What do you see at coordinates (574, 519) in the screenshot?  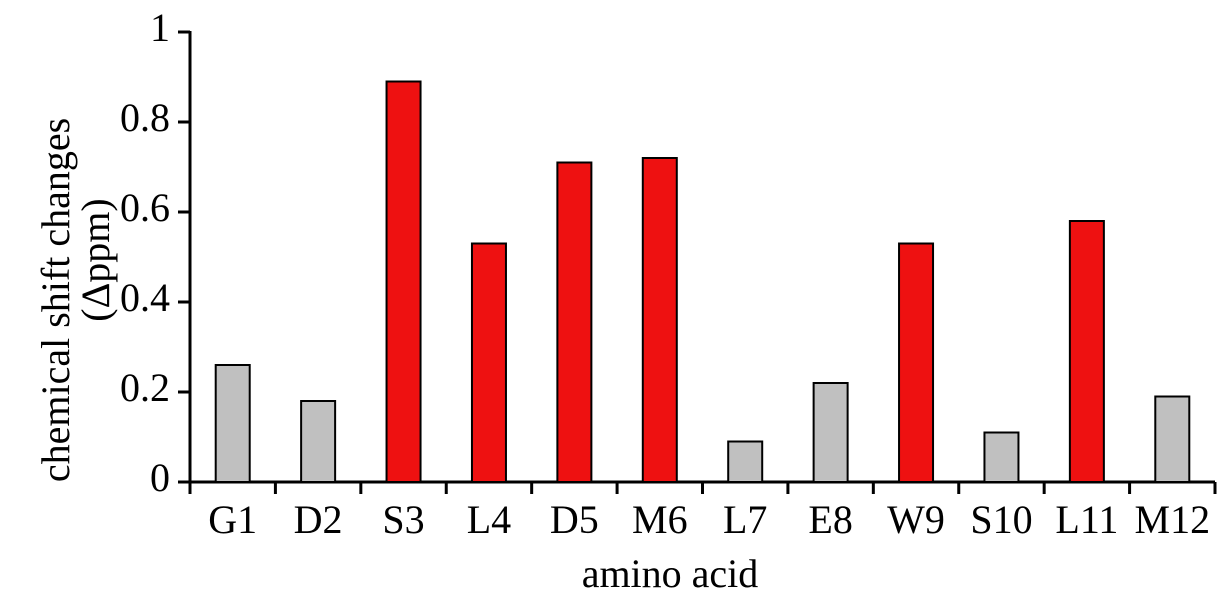 I see `x-tick-label: D5` at bounding box center [574, 519].